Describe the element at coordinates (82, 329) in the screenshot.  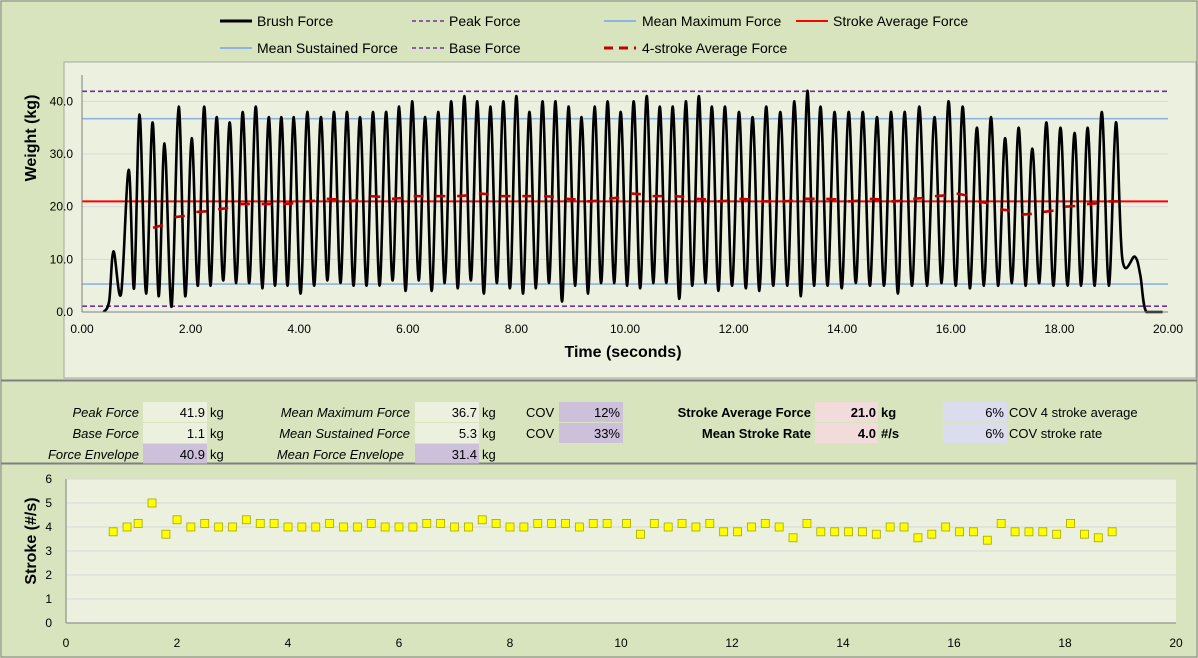
I see `force-x-tick-label: 0.00` at that location.